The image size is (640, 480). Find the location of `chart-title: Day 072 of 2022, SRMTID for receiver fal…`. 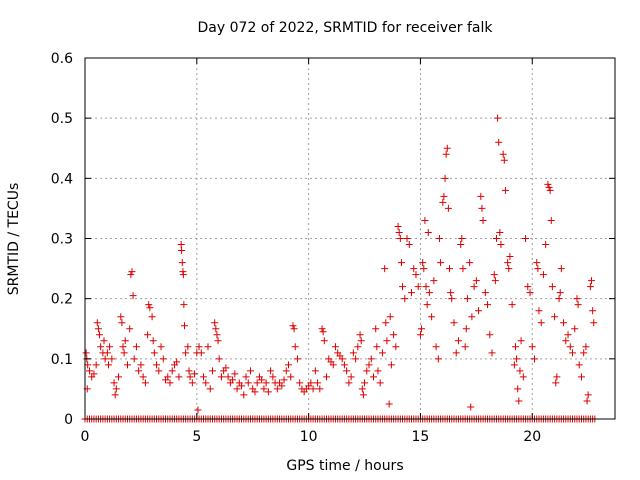

chart-title: Day 072 of 2022, SRMTID for receiver fal… is located at coordinates (346, 28).